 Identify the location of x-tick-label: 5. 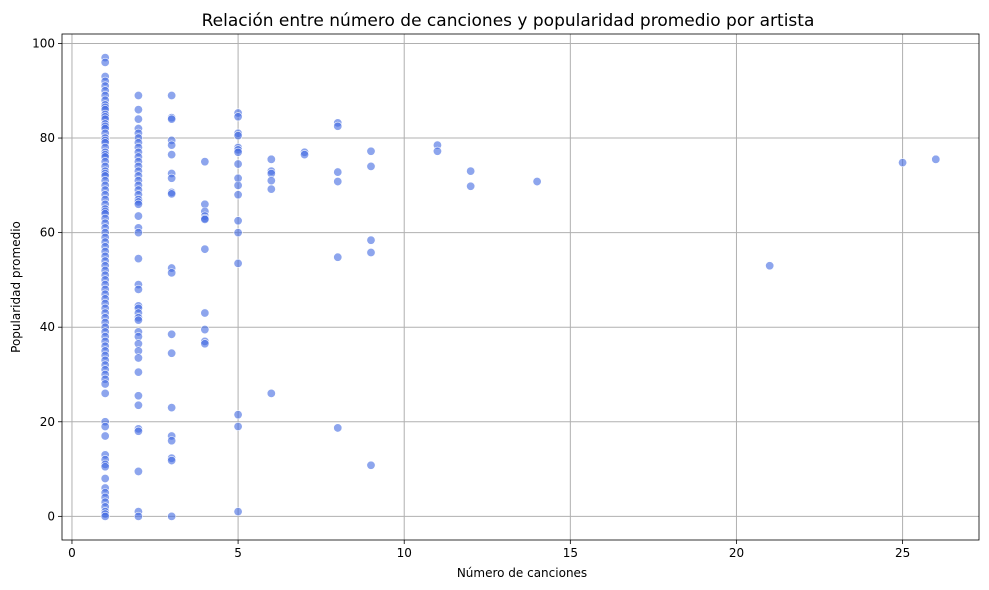
(238, 553).